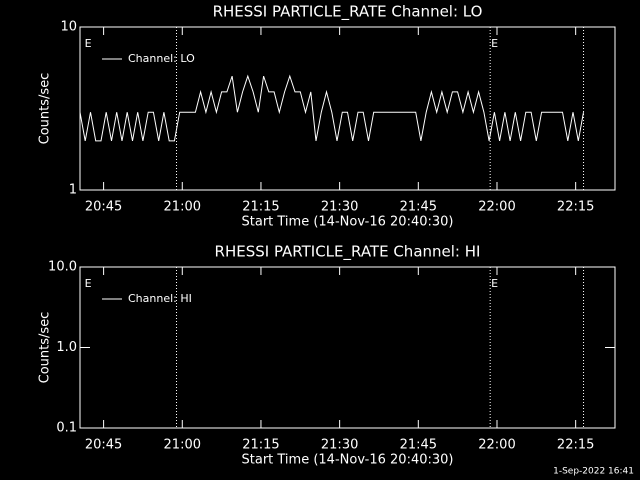  Describe the element at coordinates (331, 108) in the screenshot. I see `data-line` at that location.